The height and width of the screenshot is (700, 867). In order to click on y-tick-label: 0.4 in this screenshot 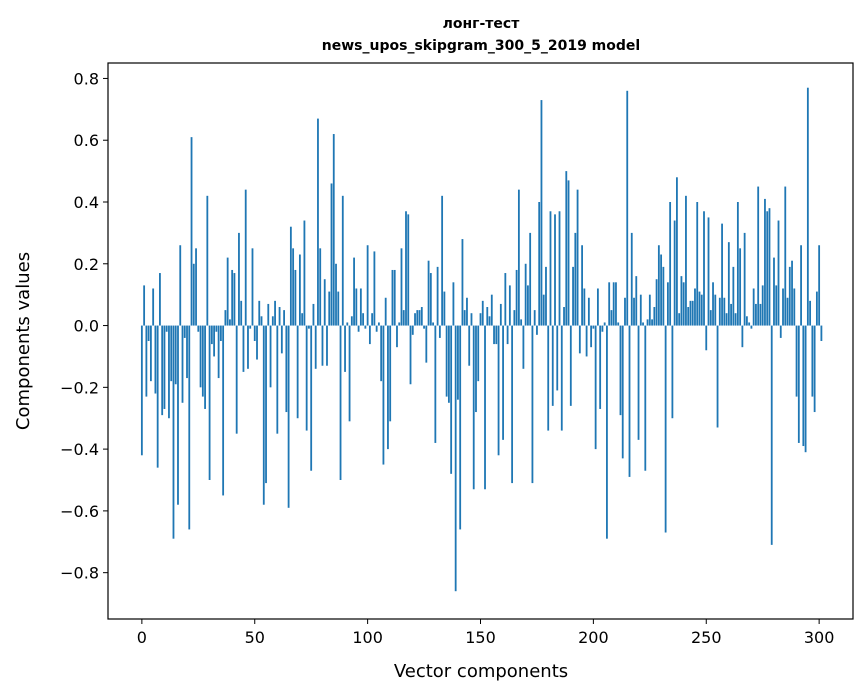, I will do `click(86, 202)`.